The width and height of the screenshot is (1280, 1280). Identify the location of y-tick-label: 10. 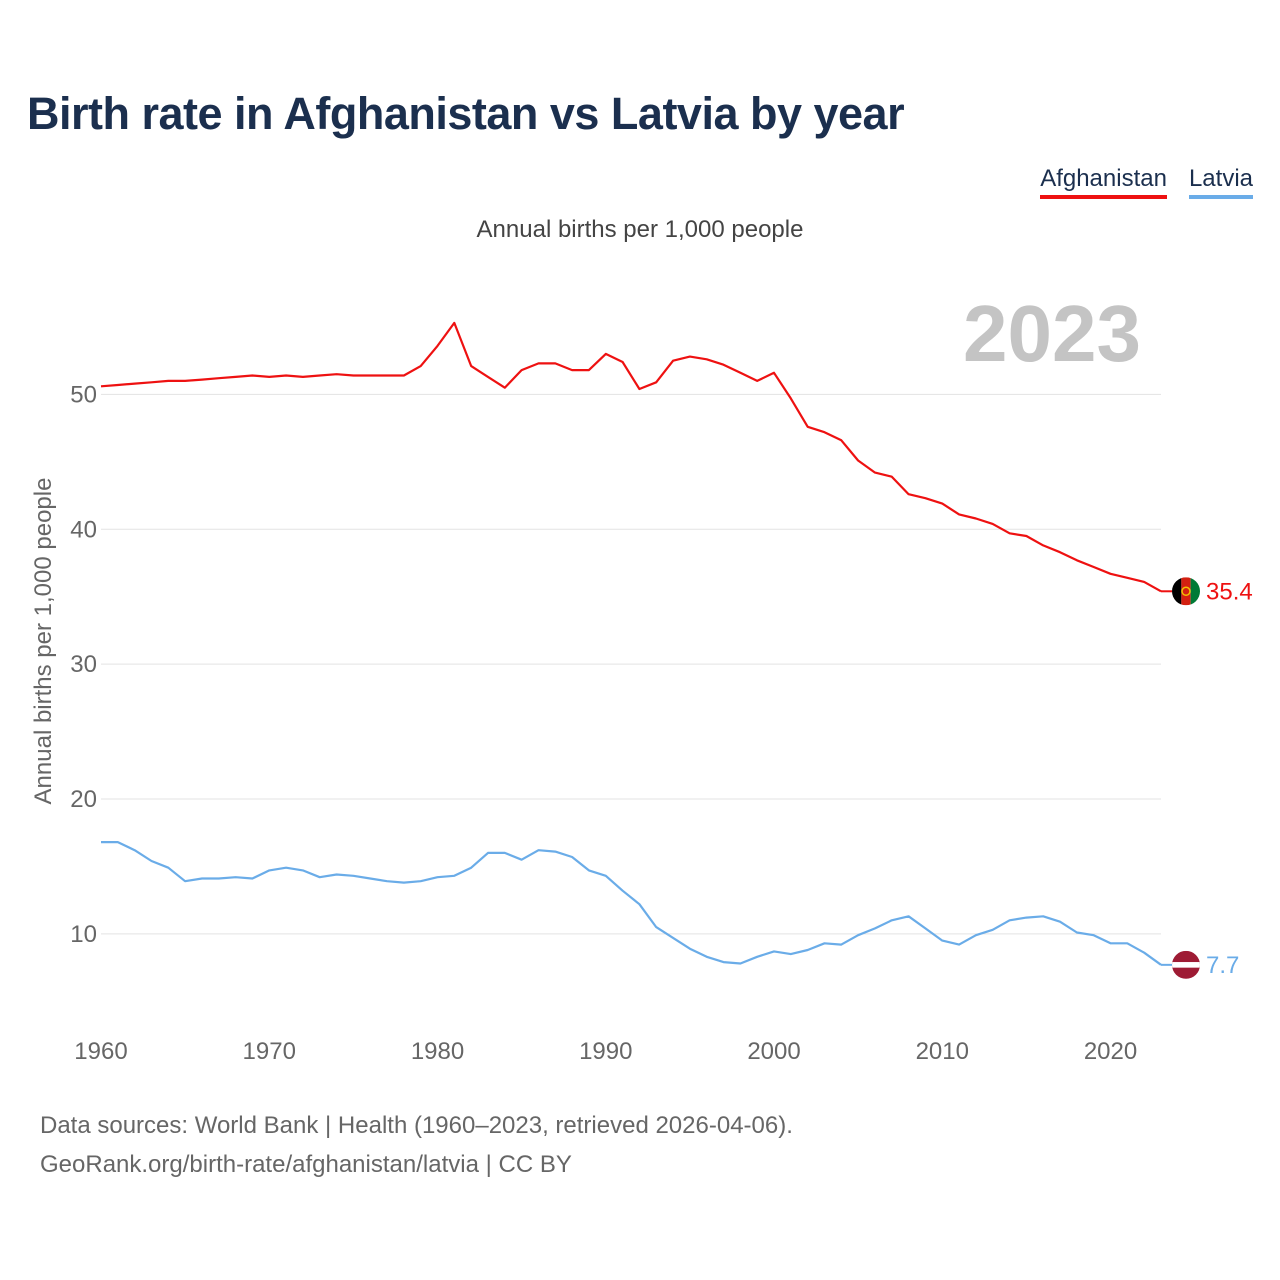
(83, 934).